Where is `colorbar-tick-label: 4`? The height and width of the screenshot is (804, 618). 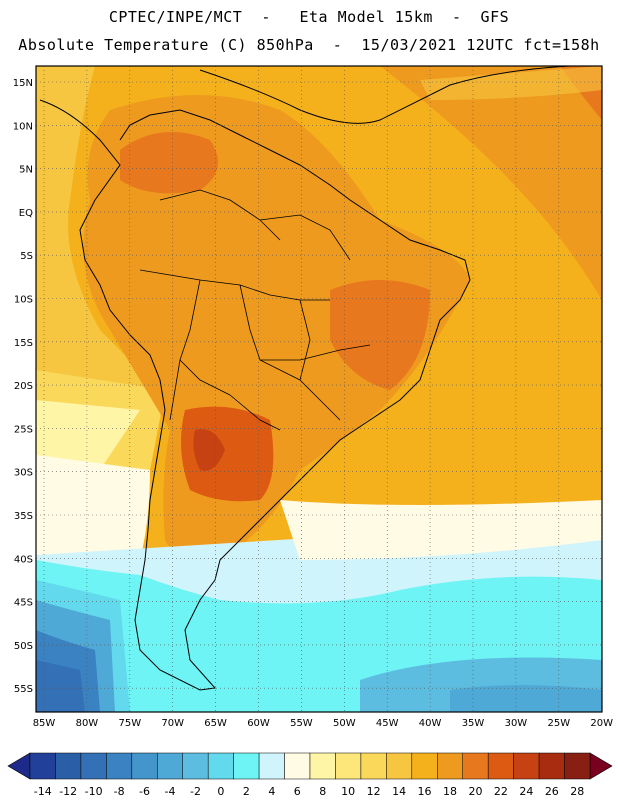 colorbar-tick-label: 4 is located at coordinates (271, 791).